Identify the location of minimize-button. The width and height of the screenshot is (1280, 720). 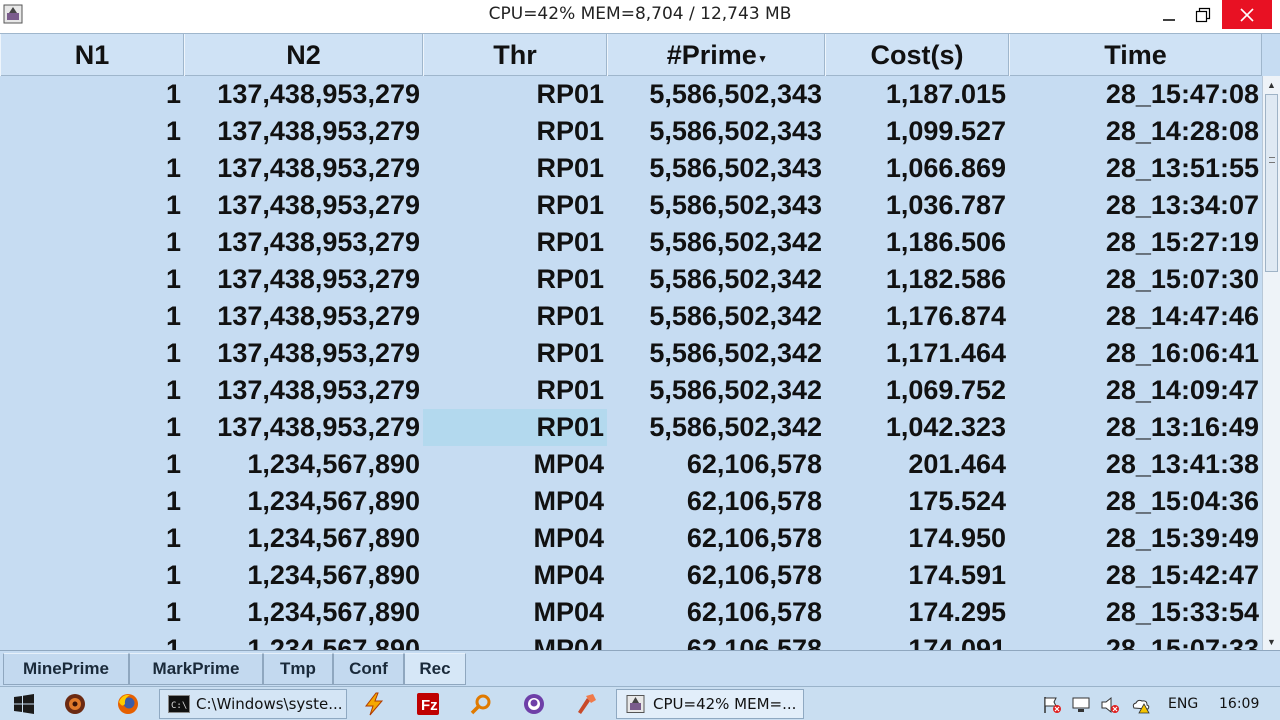
(1169, 14).